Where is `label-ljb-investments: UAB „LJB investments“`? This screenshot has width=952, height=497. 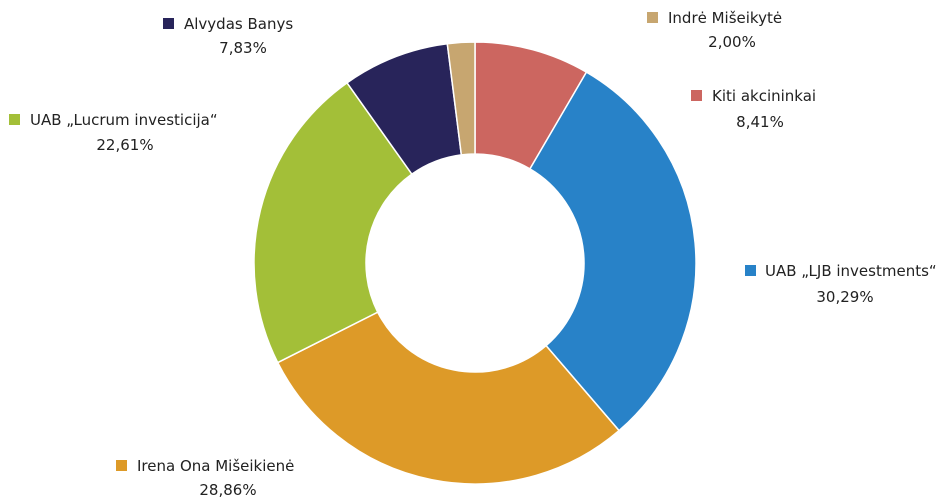
label-ljb-investments: UAB „LJB investments“ is located at coordinates (851, 271).